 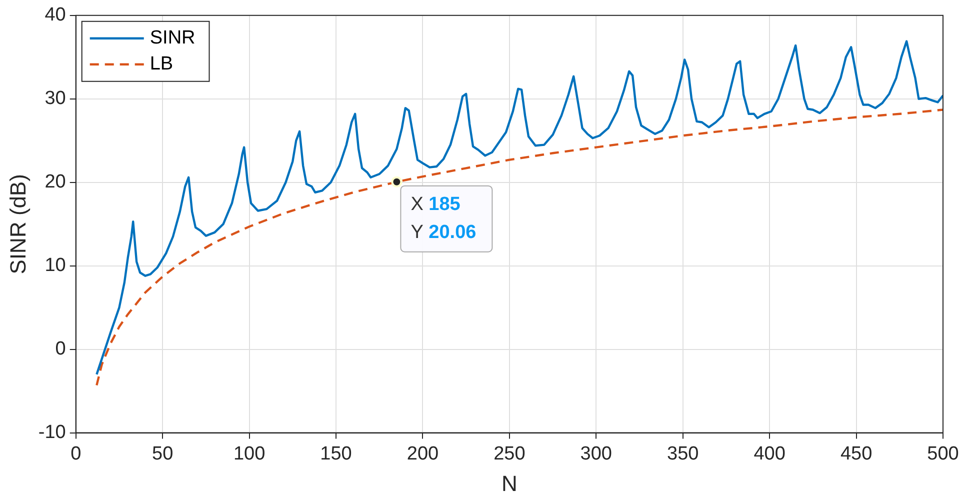 I want to click on x-tick-label: 50, so click(x=163, y=453).